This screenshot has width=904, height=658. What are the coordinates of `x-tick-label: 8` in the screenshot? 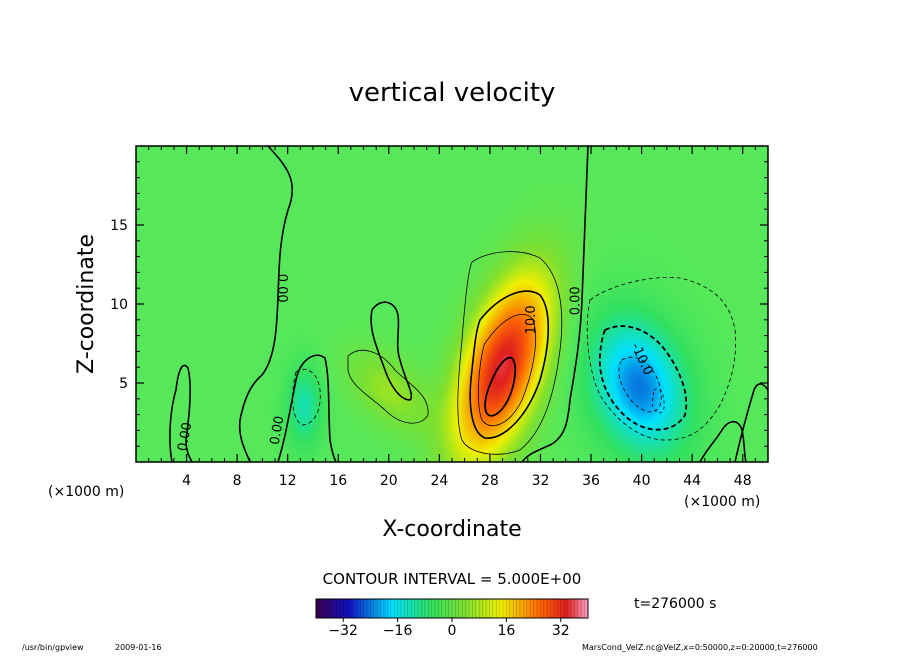 It's located at (237, 481).